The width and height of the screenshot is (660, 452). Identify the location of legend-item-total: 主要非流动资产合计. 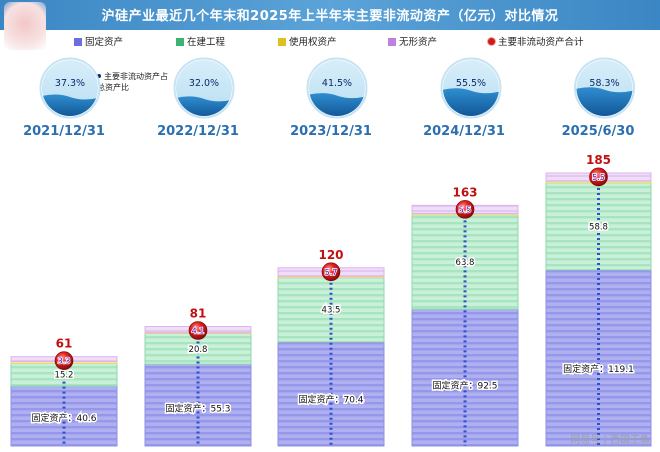
(536, 41).